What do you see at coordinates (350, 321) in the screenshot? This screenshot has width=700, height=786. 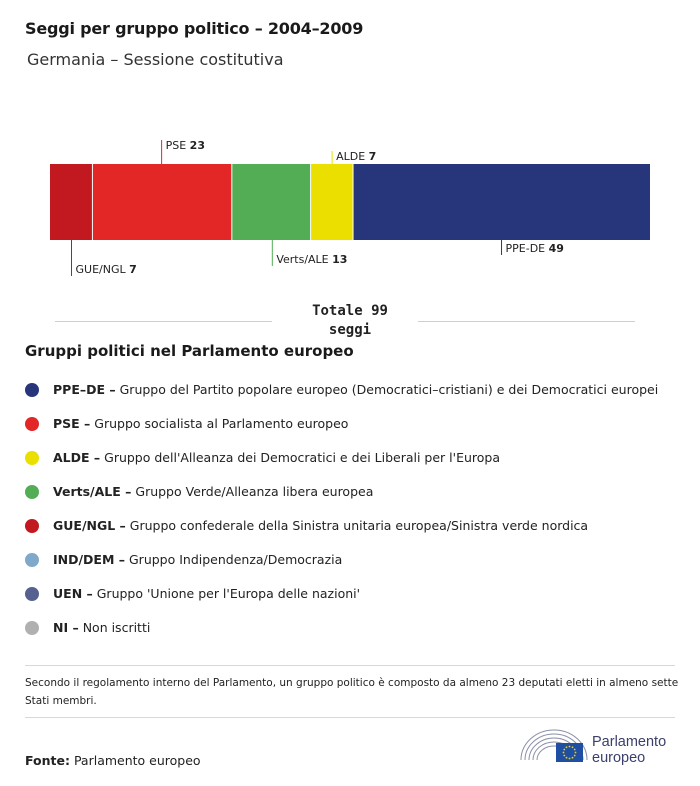 I see `total-label: Totale 99 seggi` at bounding box center [350, 321].